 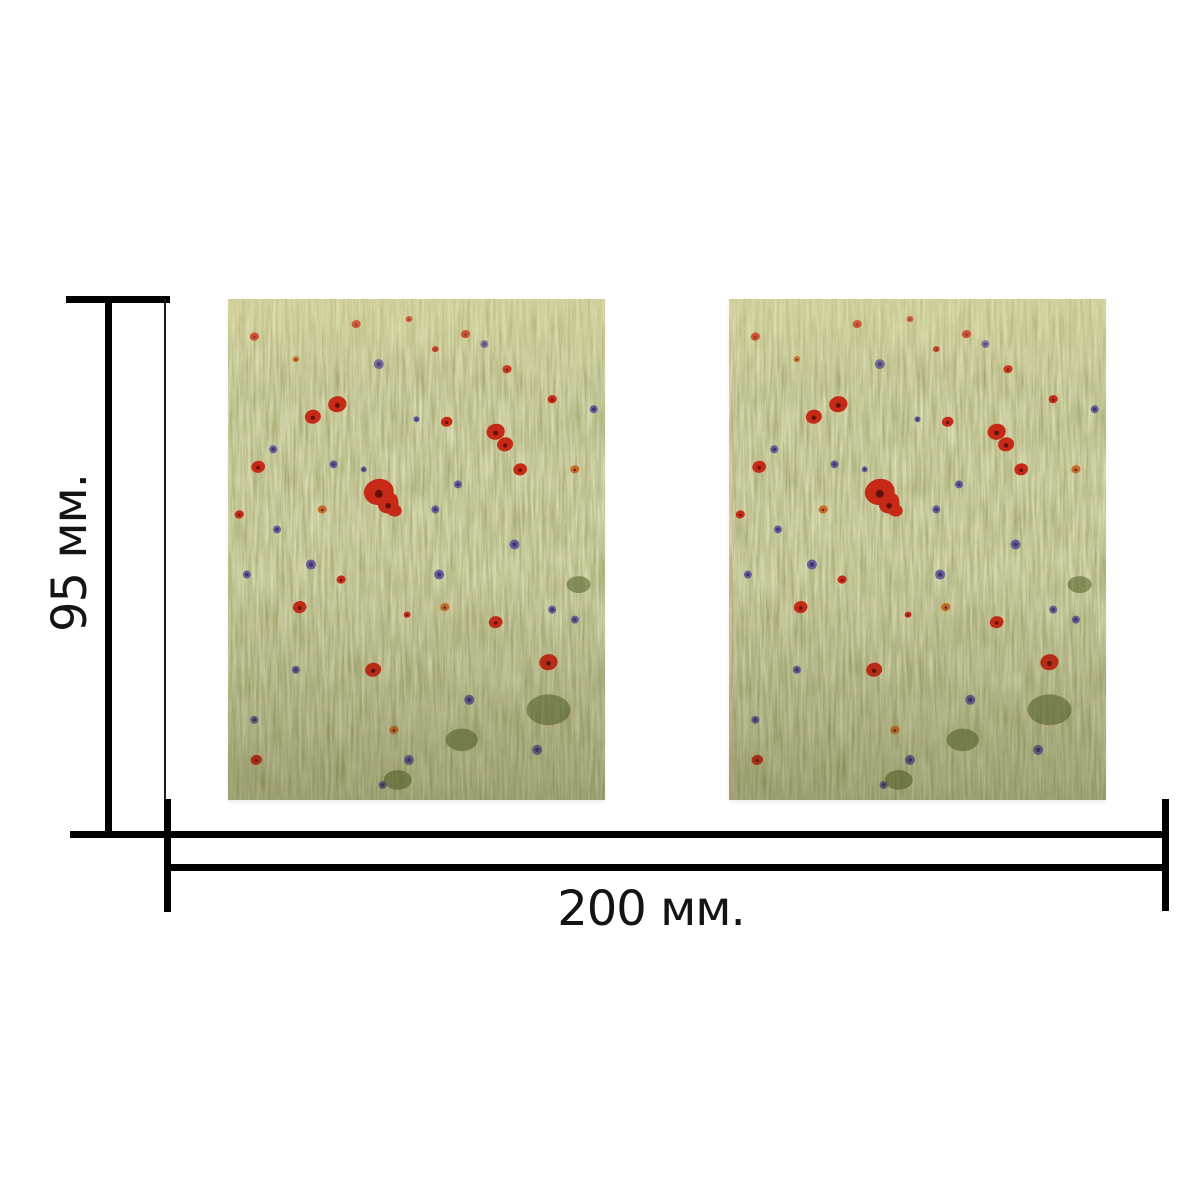 I want to click on product-photo-left, so click(x=416, y=549).